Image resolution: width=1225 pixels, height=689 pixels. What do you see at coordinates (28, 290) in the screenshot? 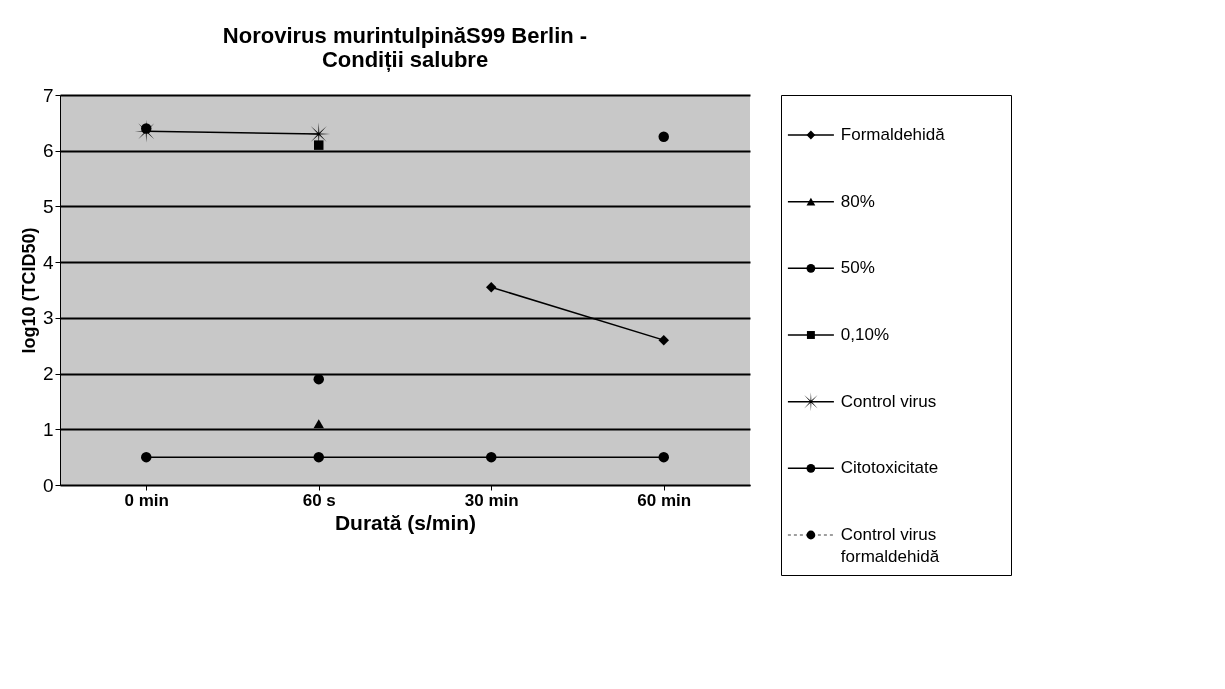
I see `y-axis-title: log10 (TCID50)` at bounding box center [28, 290].